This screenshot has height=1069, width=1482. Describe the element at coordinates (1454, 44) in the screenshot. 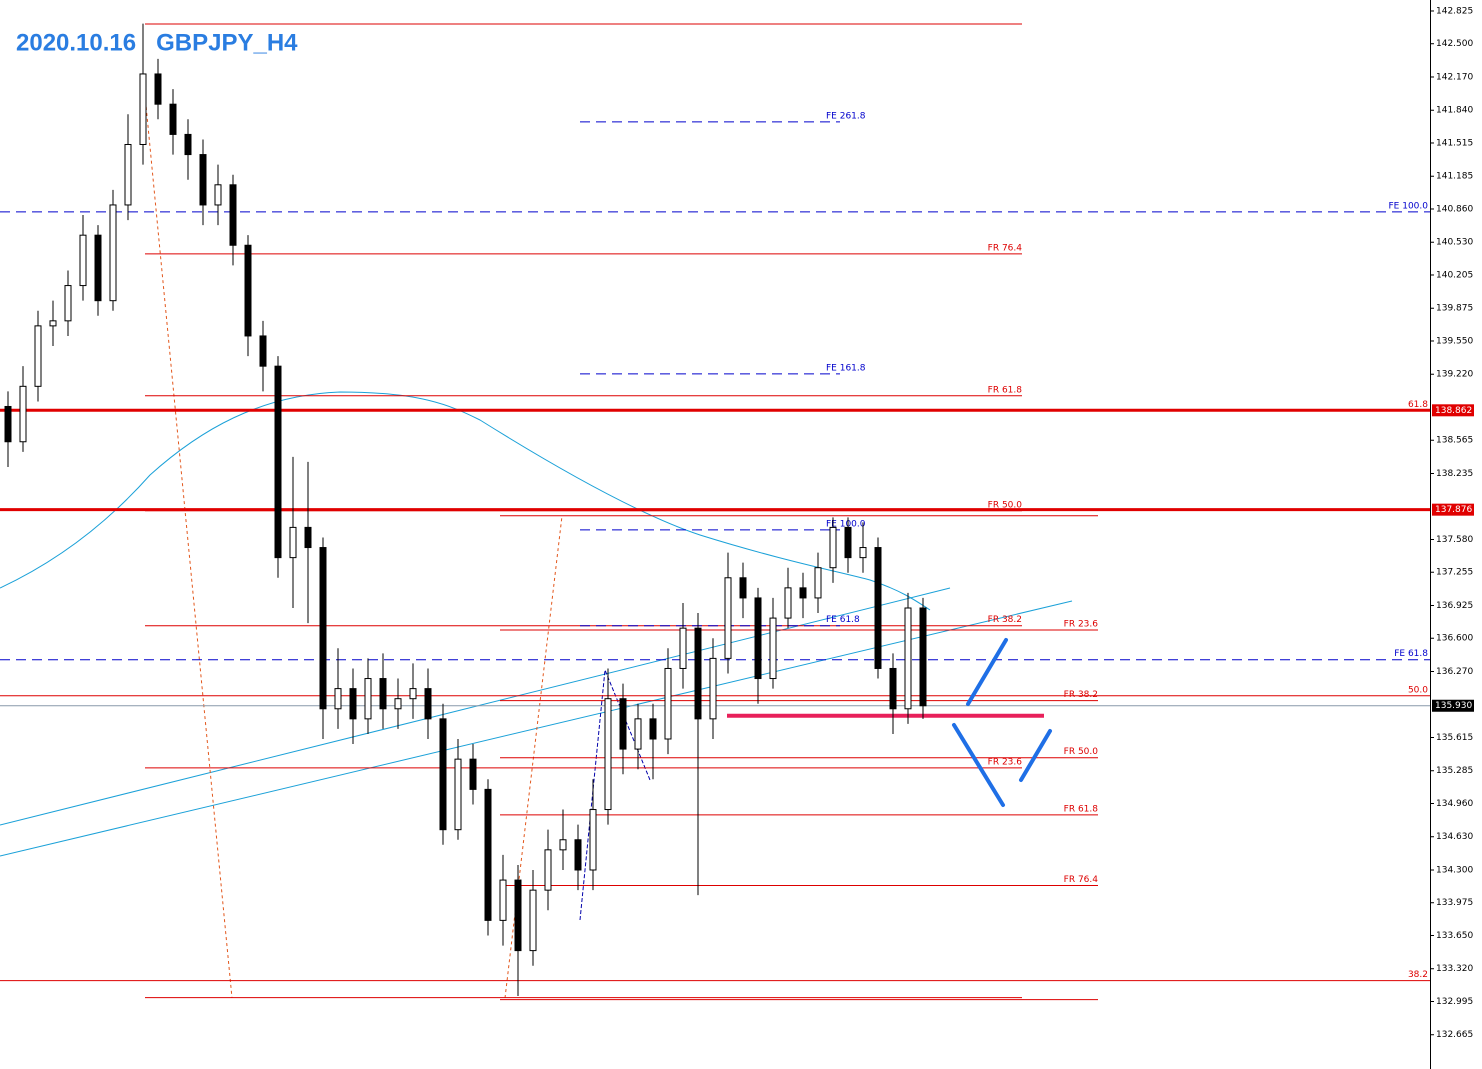

I see `y-tick-label: 142.500` at that location.